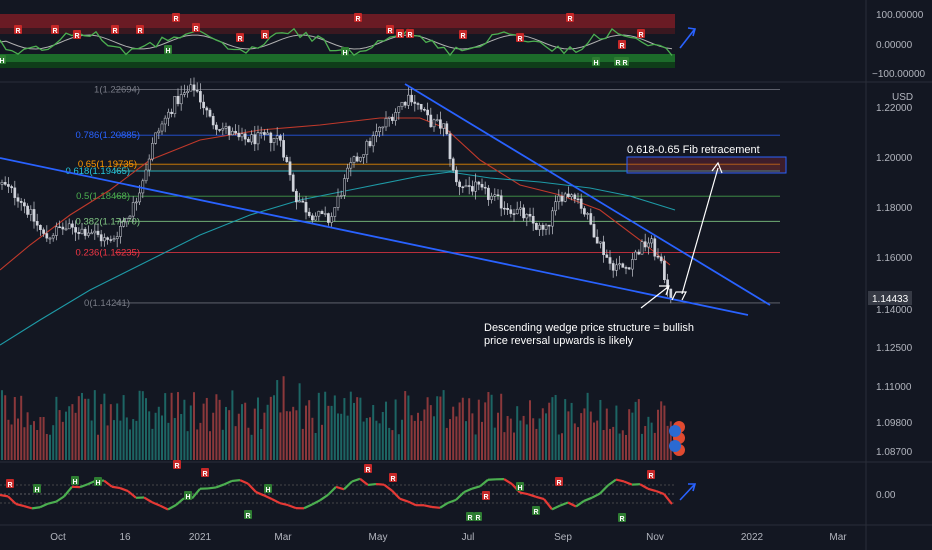 The height and width of the screenshot is (550, 932). I want to click on price-tick-3: 1.16000, so click(894, 258).